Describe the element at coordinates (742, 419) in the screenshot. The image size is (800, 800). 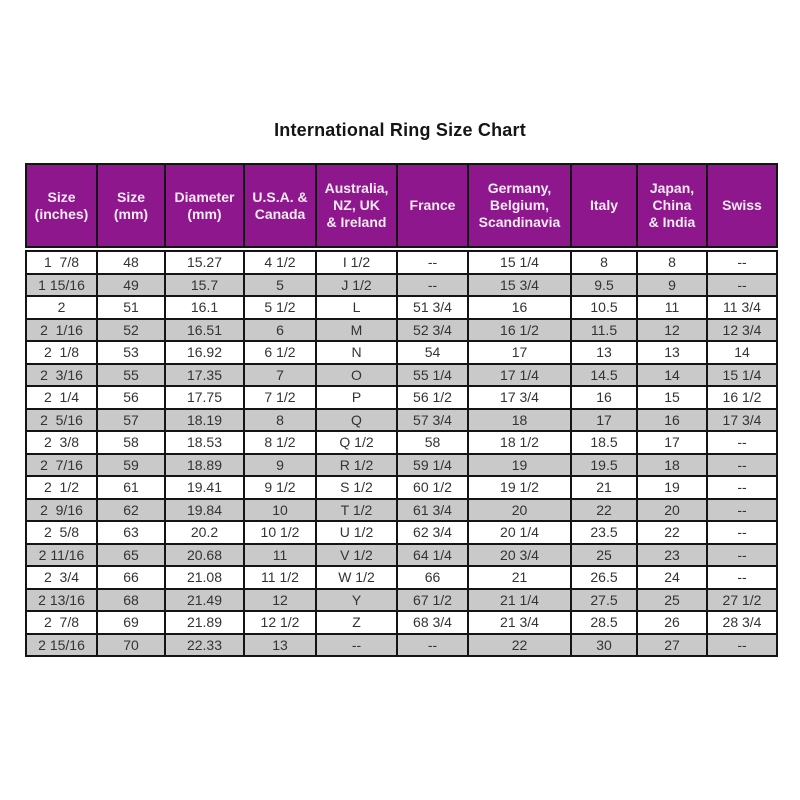
I see `table-cell: 17 3/4` at that location.